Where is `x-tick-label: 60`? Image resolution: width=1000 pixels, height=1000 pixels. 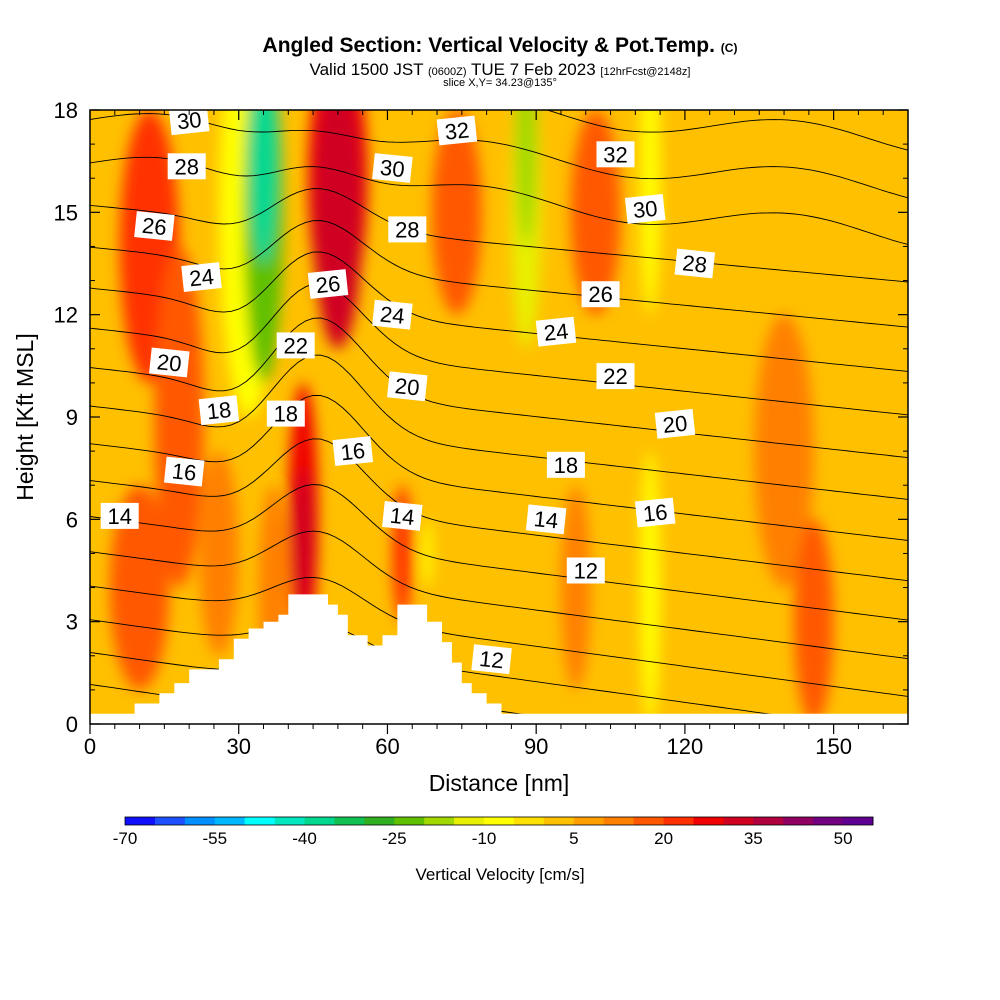
x-tick-label: 60 is located at coordinates (387, 746).